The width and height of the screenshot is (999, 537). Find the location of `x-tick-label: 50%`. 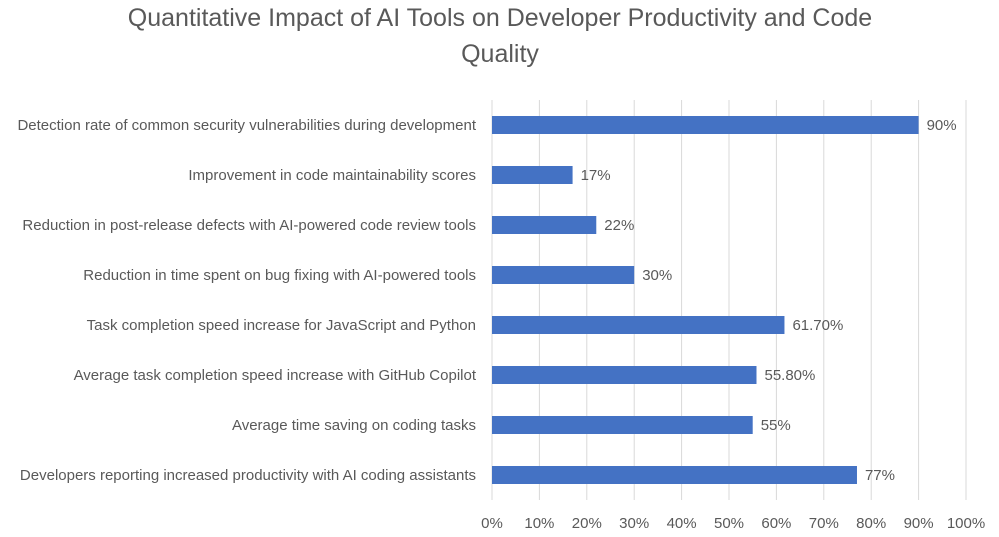

x-tick-label: 50% is located at coordinates (729, 523).